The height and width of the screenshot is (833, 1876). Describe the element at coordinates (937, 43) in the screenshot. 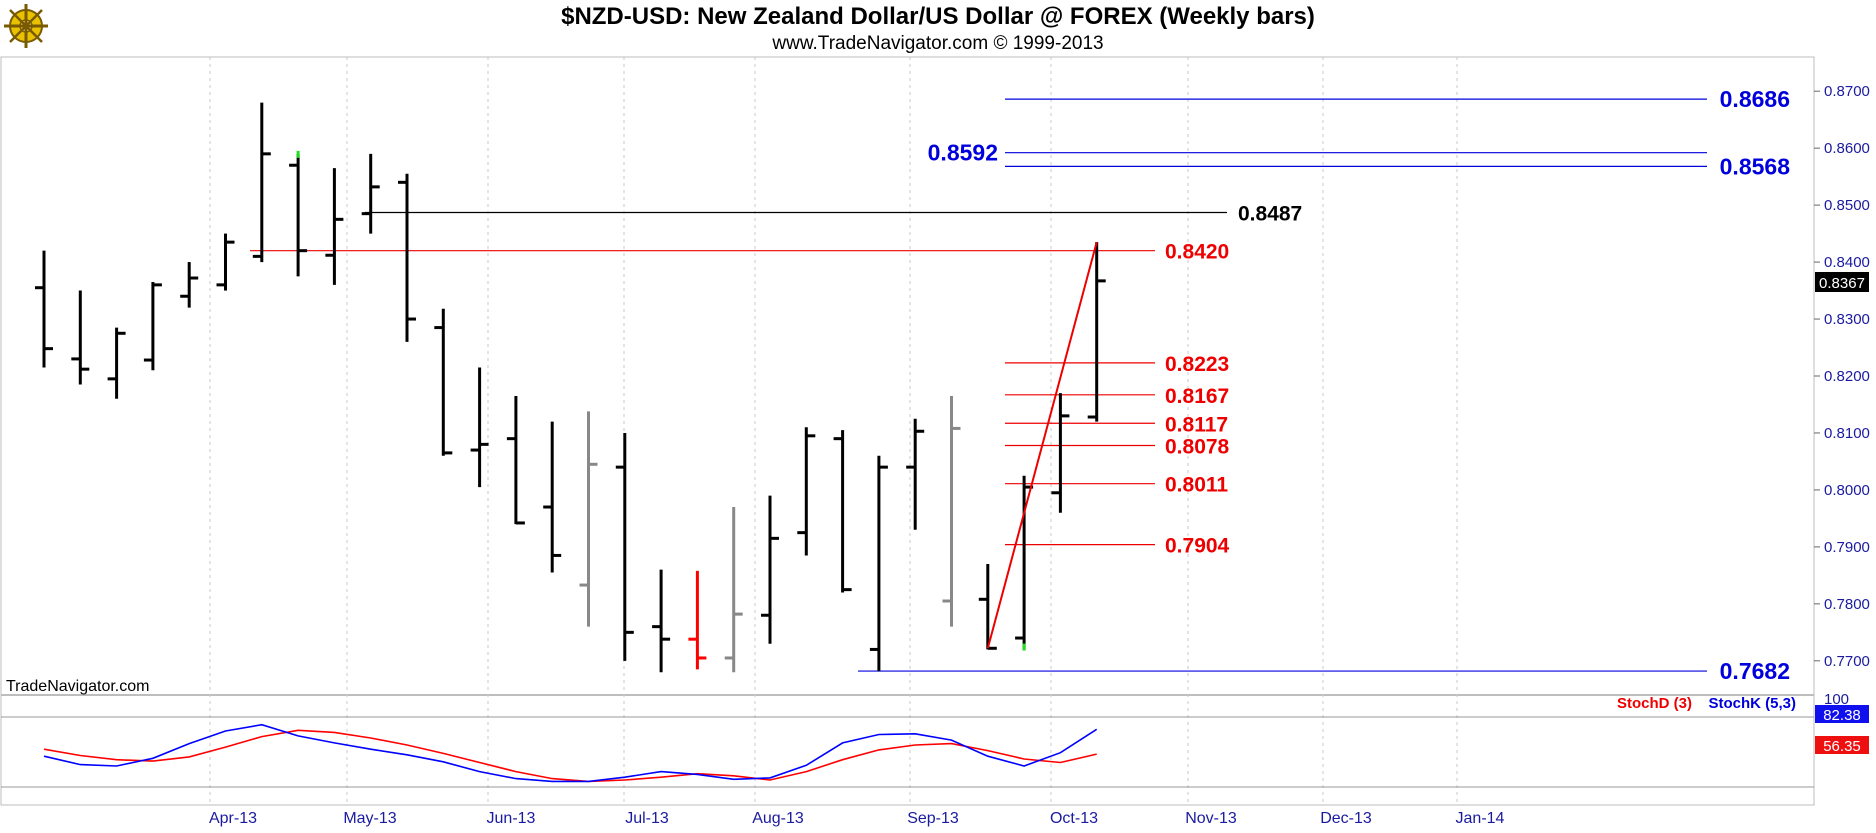

I see `chart-subtitle: www.TradeNavigator.com © 1999-2013` at that location.